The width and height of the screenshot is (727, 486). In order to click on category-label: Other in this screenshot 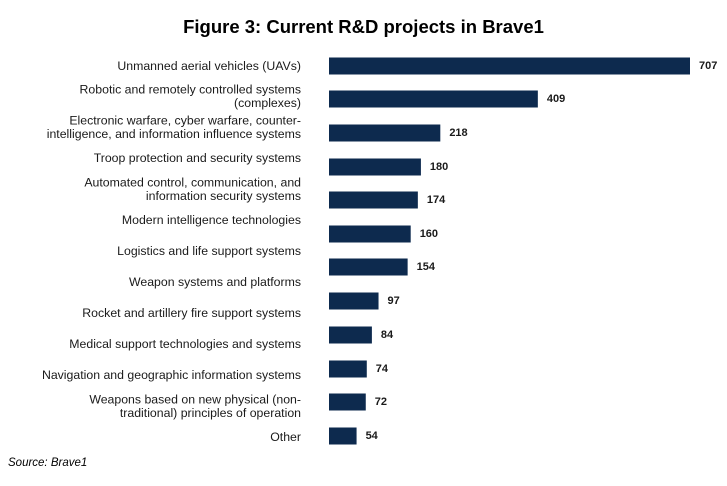, I will do `click(285, 437)`.